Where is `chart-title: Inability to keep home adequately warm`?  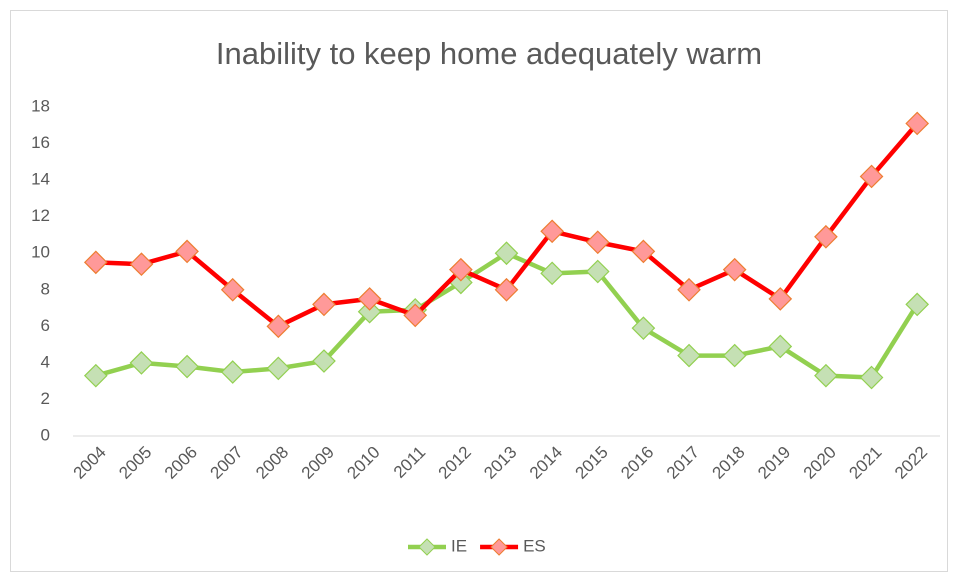 chart-title: Inability to keep home adequately warm is located at coordinates (489, 53).